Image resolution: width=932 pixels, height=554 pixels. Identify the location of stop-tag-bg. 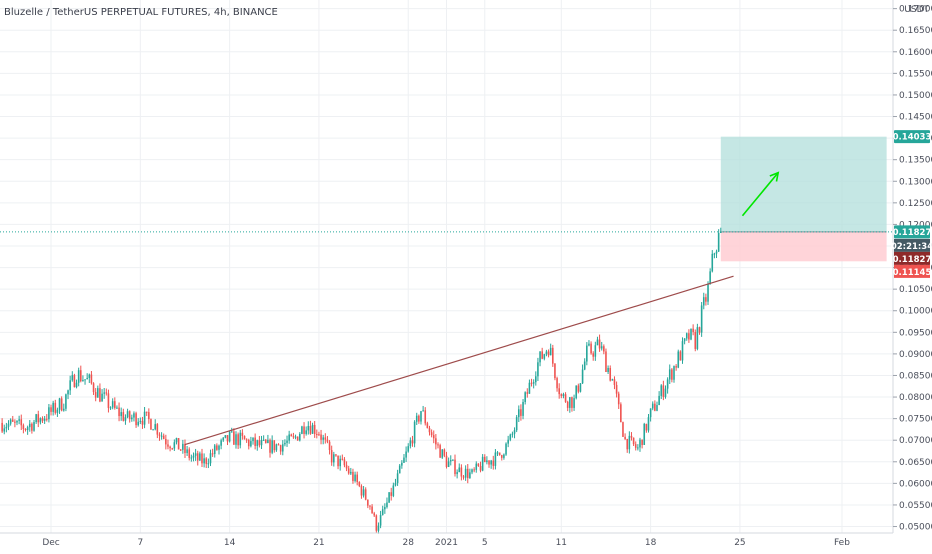
(912, 271).